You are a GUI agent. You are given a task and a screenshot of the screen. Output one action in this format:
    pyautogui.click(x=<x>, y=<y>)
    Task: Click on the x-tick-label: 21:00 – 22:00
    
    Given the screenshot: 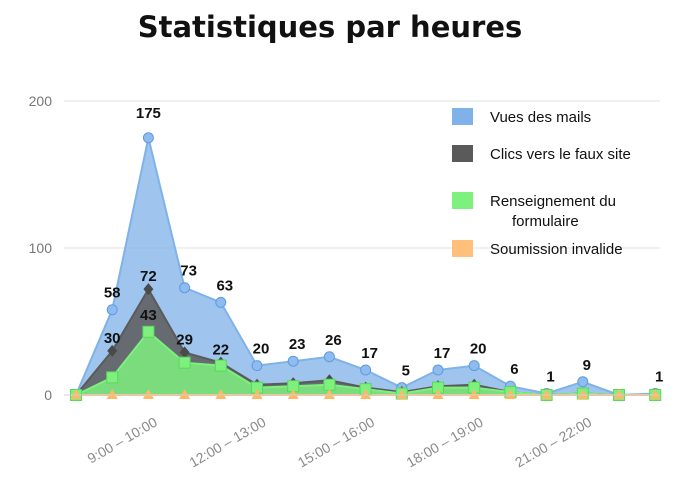 What is the action you would take?
    pyautogui.click(x=553, y=442)
    